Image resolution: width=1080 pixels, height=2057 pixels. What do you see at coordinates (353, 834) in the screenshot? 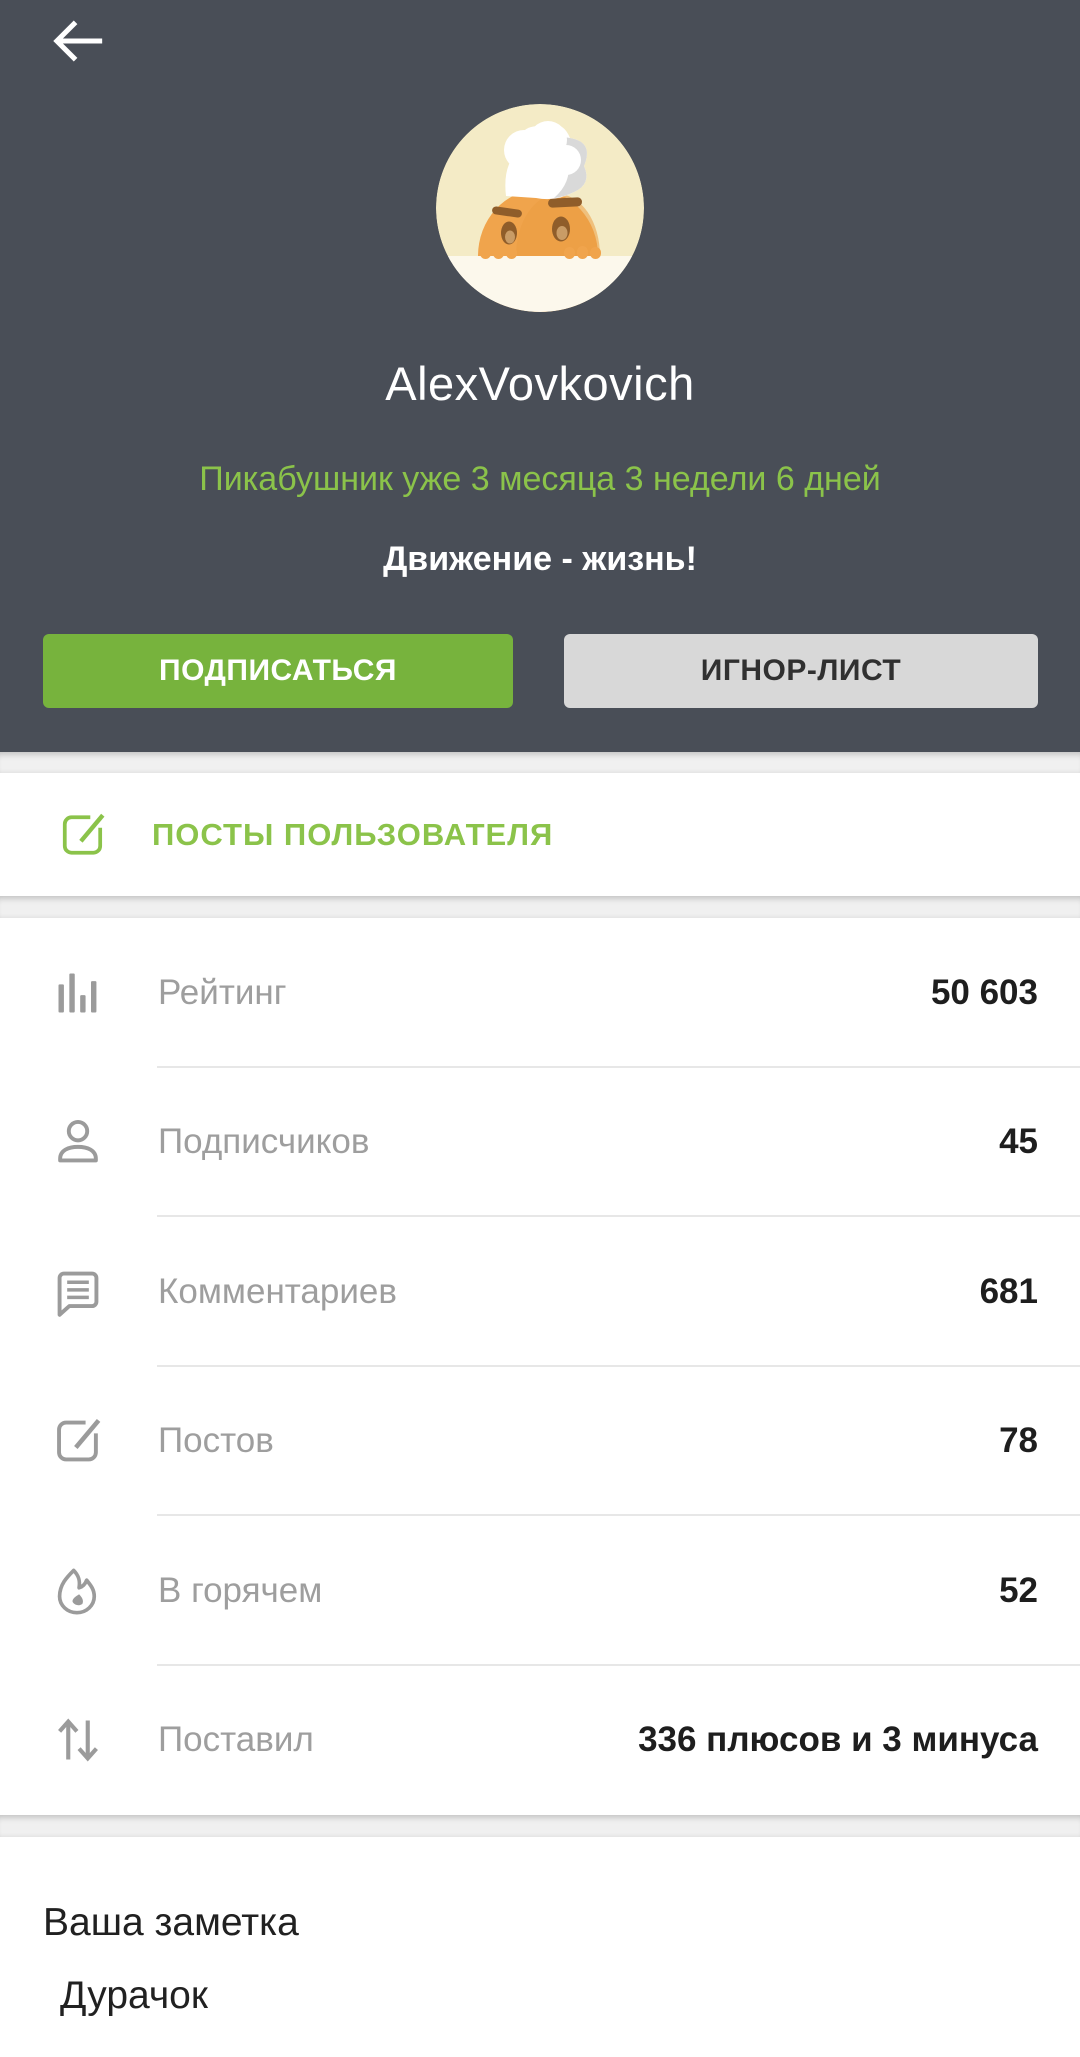
I see `user-posts-label: ПОСТЫ ПОЛЬЗОВАТЕЛЯ` at bounding box center [353, 834].